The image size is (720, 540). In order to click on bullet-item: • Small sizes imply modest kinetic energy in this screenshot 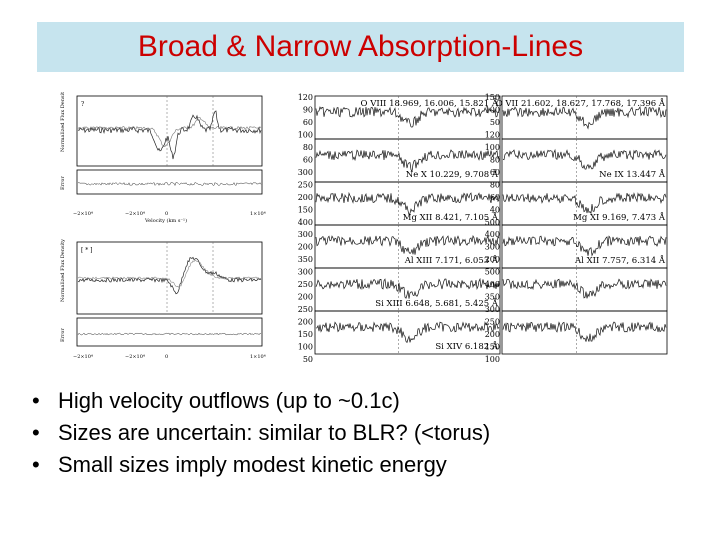, I will do `click(239, 464)`.